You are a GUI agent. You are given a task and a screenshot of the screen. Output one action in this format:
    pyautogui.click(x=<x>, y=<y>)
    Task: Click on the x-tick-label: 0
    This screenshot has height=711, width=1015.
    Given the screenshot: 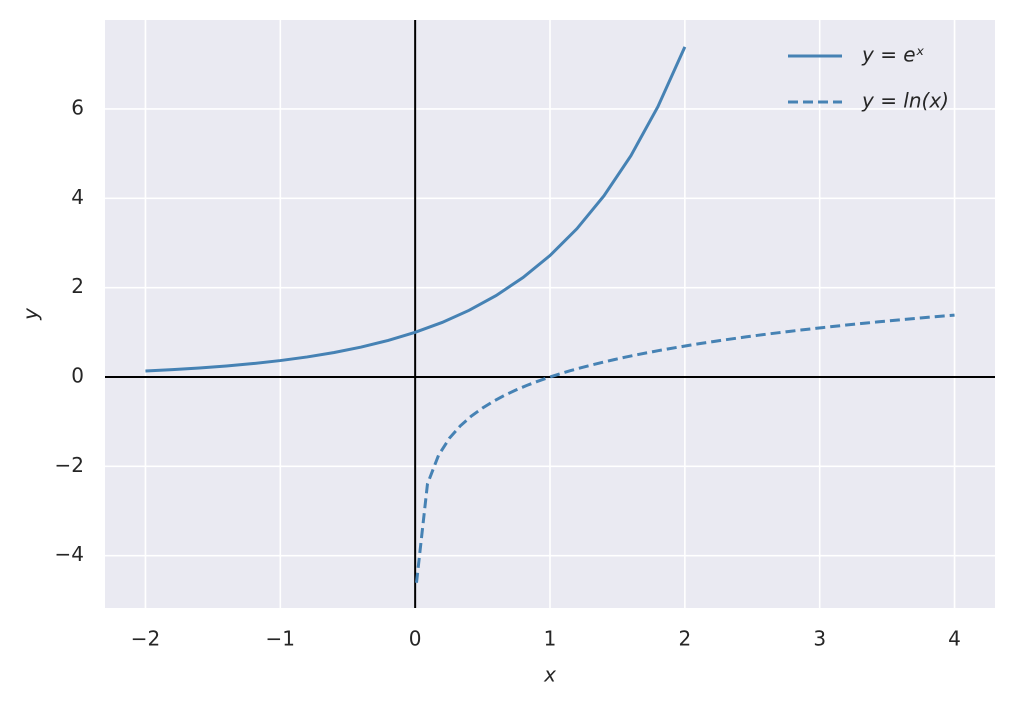 What is the action you would take?
    pyautogui.click(x=415, y=639)
    